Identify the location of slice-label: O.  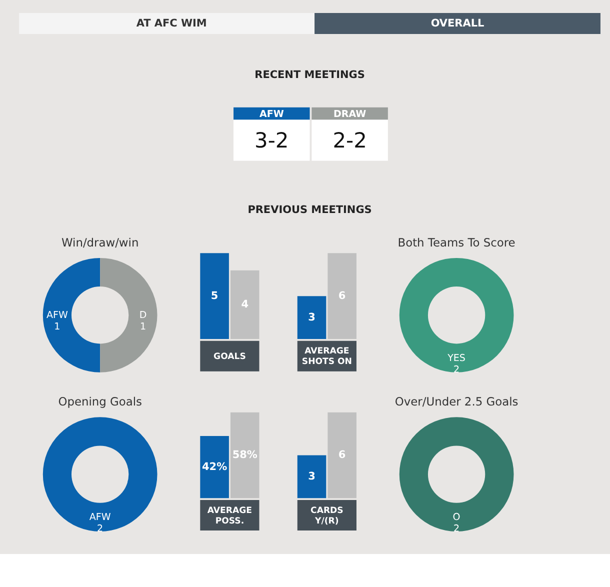
(456, 518).